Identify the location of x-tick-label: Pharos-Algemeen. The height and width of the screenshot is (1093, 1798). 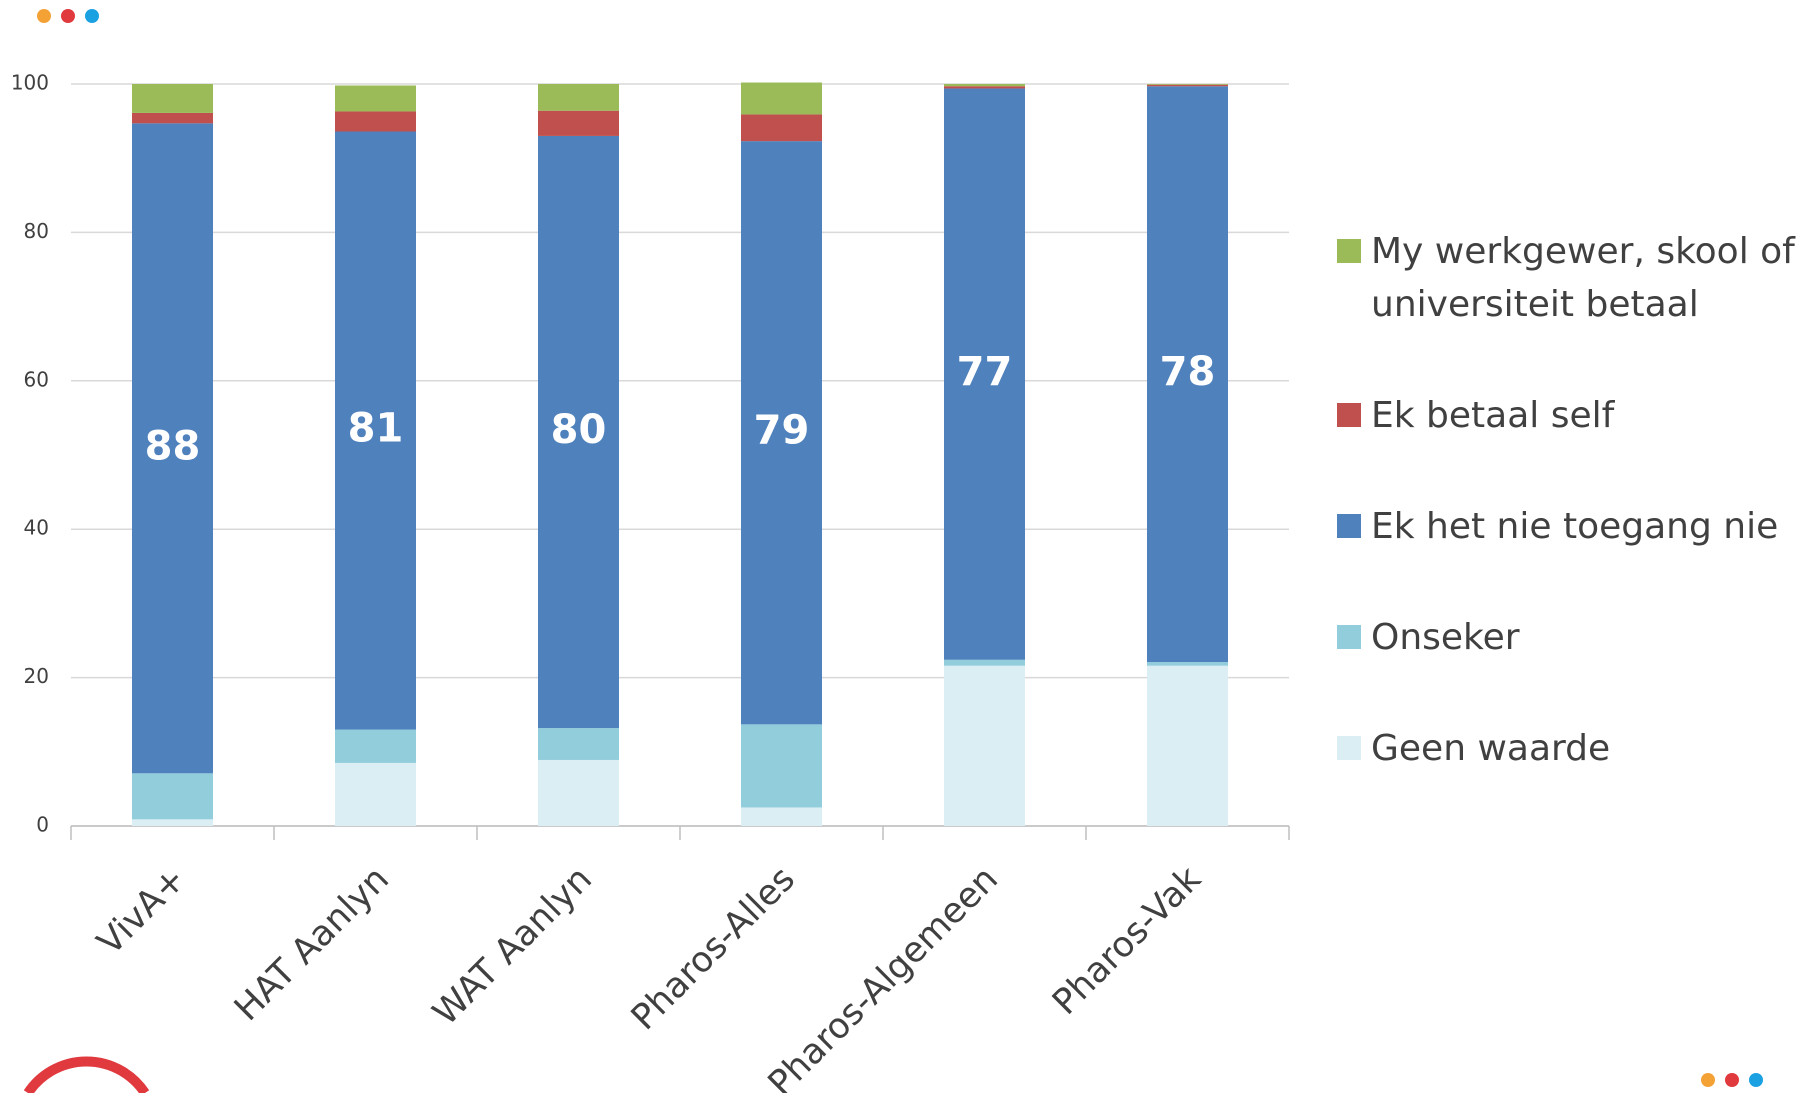
(883, 976).